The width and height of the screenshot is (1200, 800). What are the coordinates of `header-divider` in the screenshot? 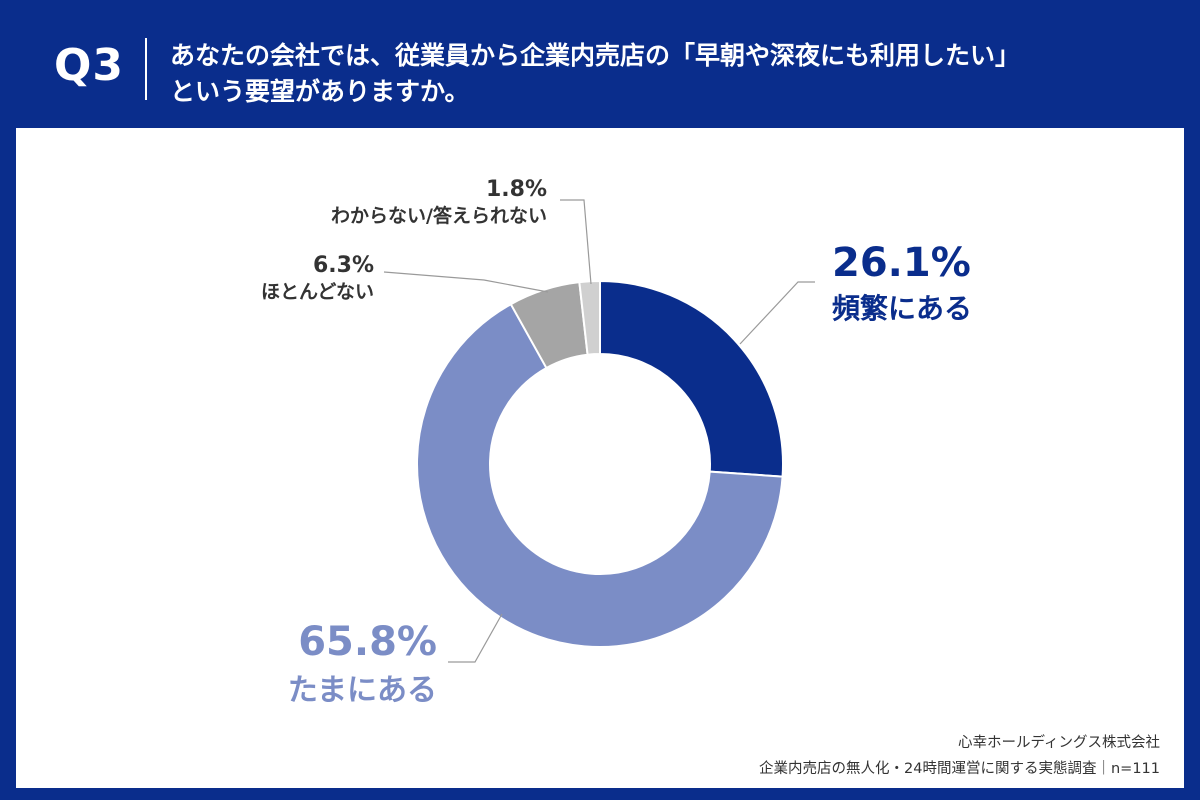 It's located at (146, 69).